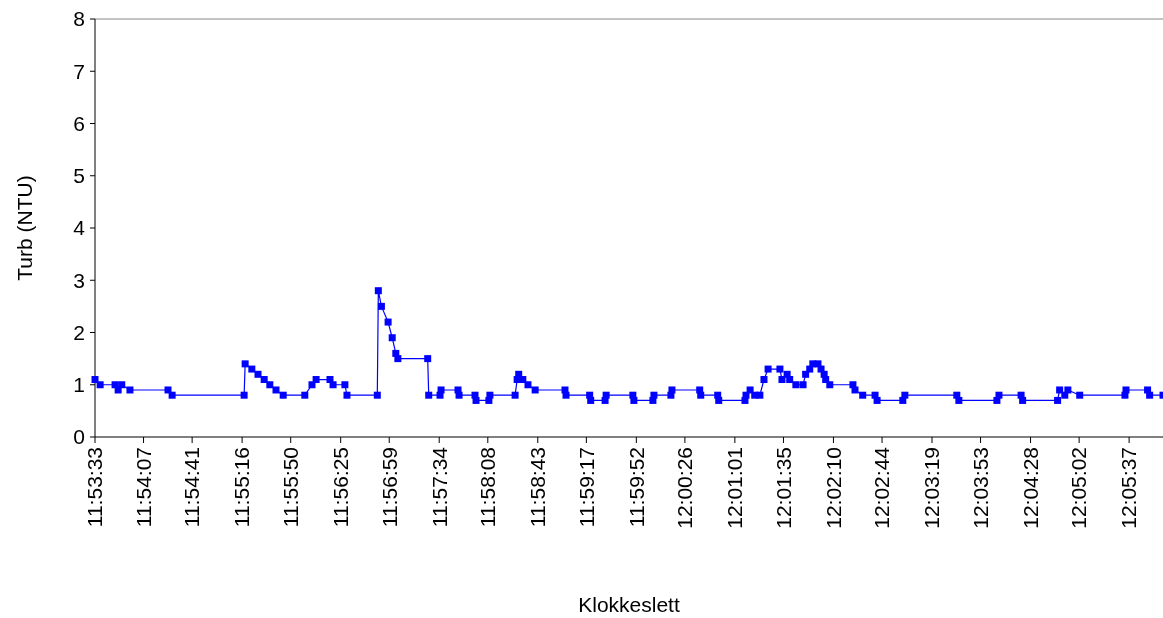  I want to click on x-axis-title: Klokkeslett, so click(629, 604).